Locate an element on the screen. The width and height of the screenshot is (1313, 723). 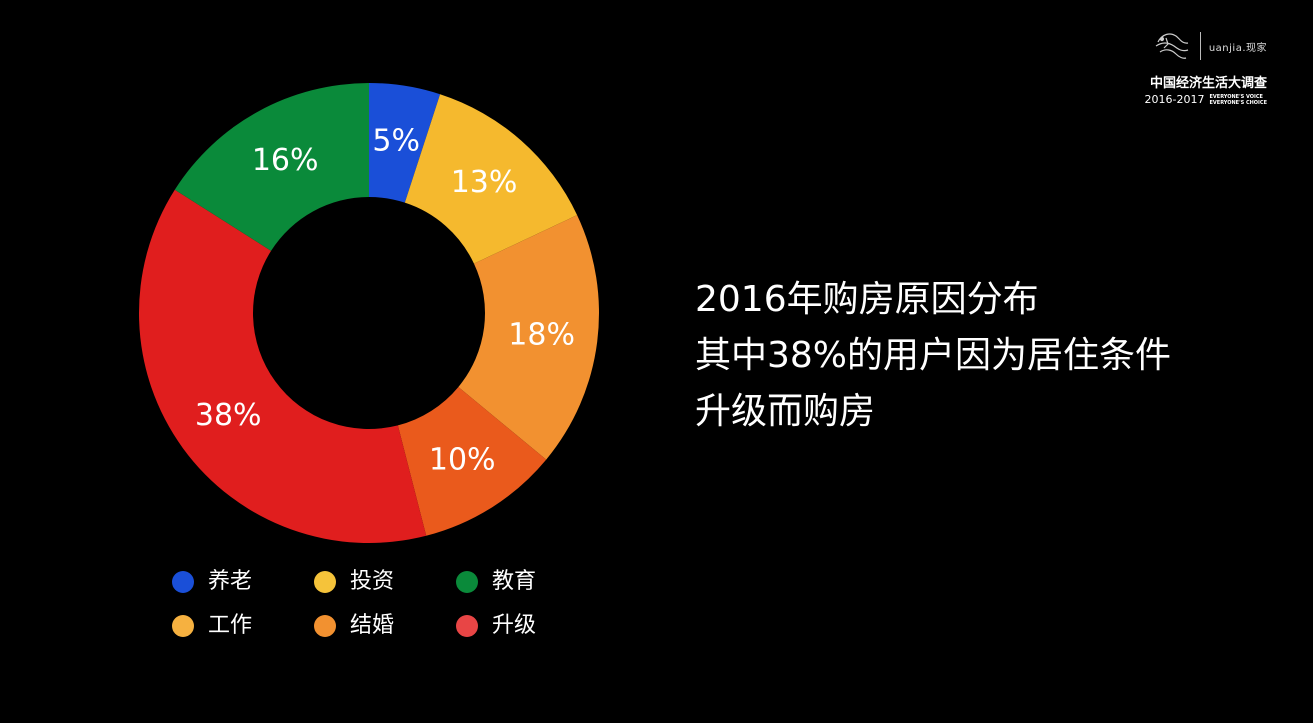
legend-label: 工作 is located at coordinates (230, 625).